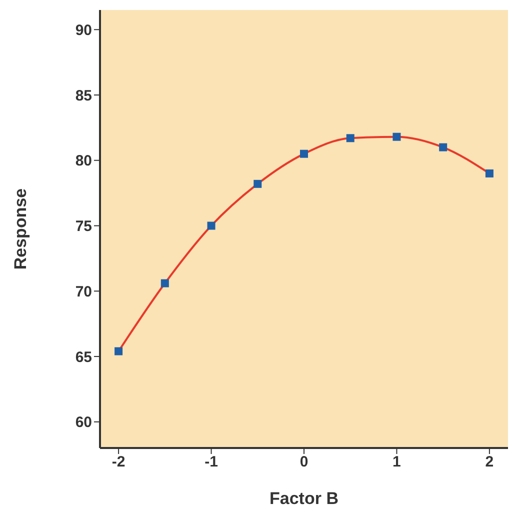 The width and height of the screenshot is (520, 528). What do you see at coordinates (83, 291) in the screenshot?
I see `y-tick-label: 70` at bounding box center [83, 291].